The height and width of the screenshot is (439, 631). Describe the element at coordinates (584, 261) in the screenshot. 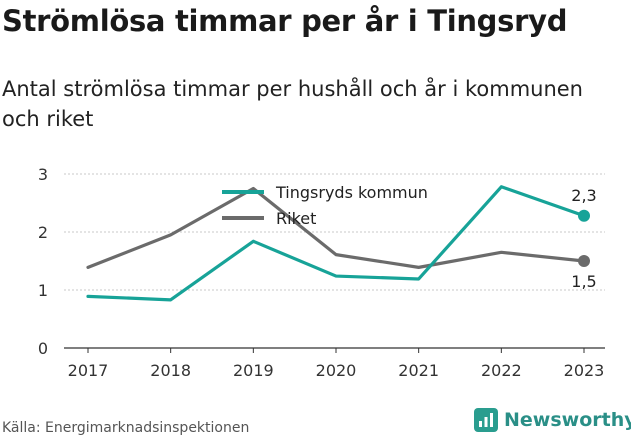

I see `end-point-riket` at that location.